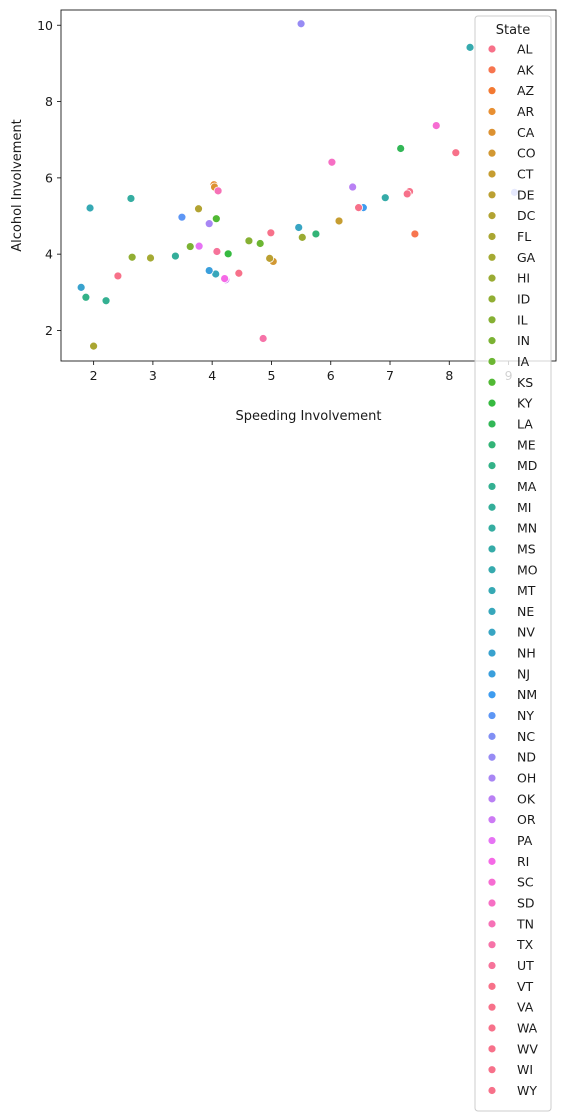 This screenshot has width=562, height=1120. Describe the element at coordinates (492, 91) in the screenshot. I see `legend-marker-az` at that location.